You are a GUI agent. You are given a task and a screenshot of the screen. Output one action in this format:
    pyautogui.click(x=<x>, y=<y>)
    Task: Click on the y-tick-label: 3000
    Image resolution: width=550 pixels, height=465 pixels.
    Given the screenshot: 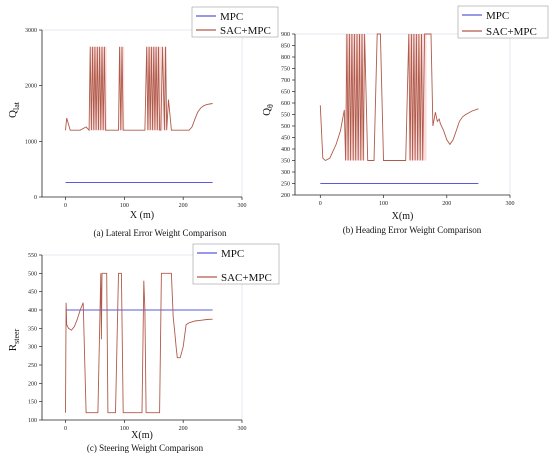 What is the action you would take?
    pyautogui.click(x=31, y=31)
    